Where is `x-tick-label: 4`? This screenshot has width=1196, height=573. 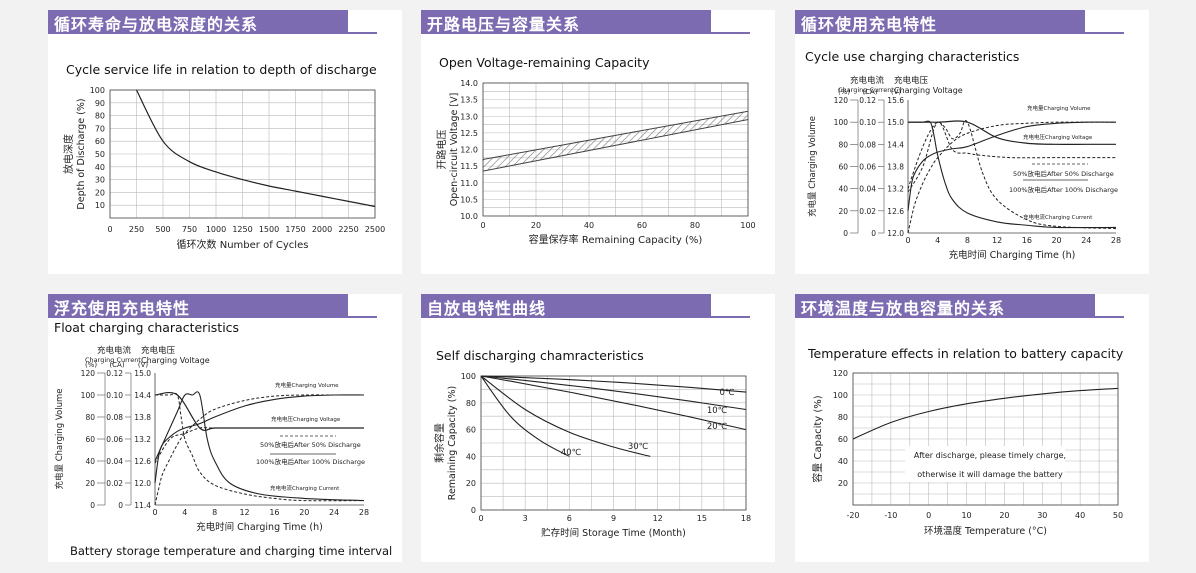
x-tick-label: 4 is located at coordinates (937, 240).